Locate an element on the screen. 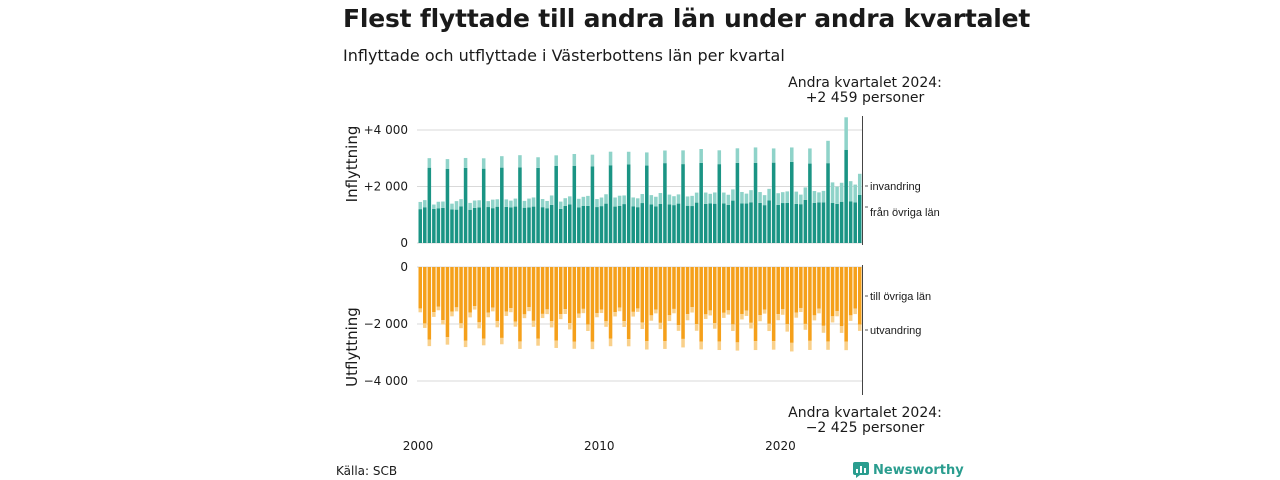  brand-name: Newsworthy is located at coordinates (918, 470).